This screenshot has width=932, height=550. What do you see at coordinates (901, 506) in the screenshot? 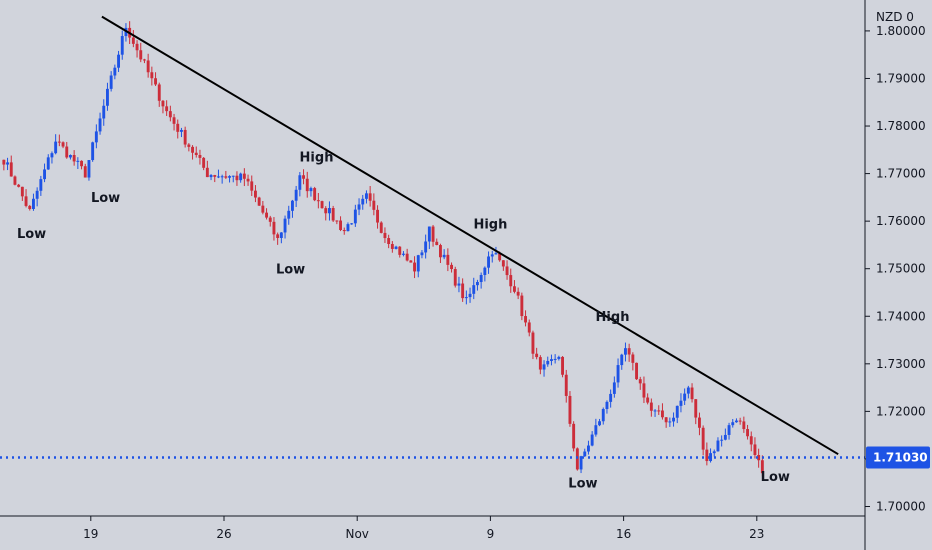
I see `price-tick-label: 1.70000` at bounding box center [901, 506].